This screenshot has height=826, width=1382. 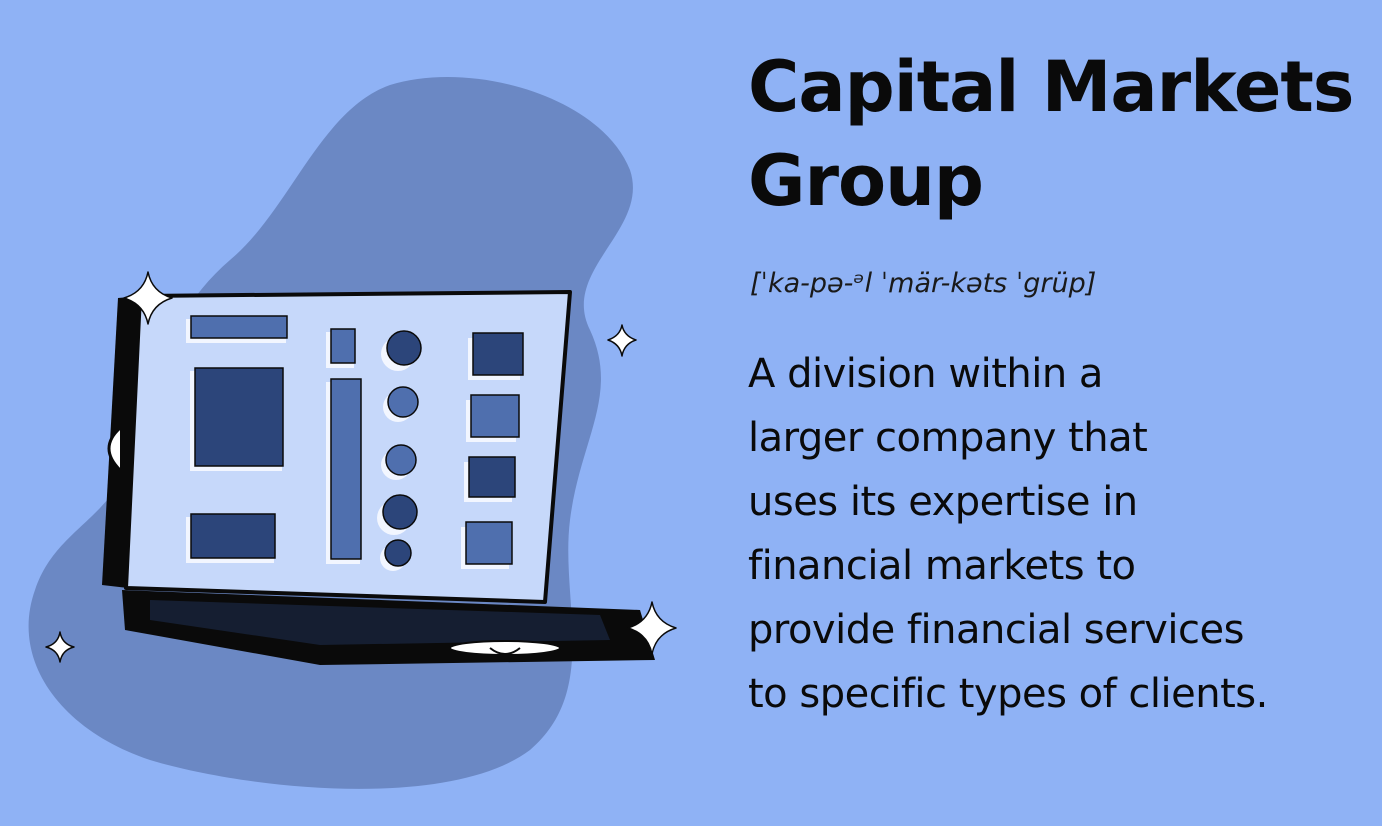 I want to click on term-title: Capital Markets Group, so click(x=1051, y=134).